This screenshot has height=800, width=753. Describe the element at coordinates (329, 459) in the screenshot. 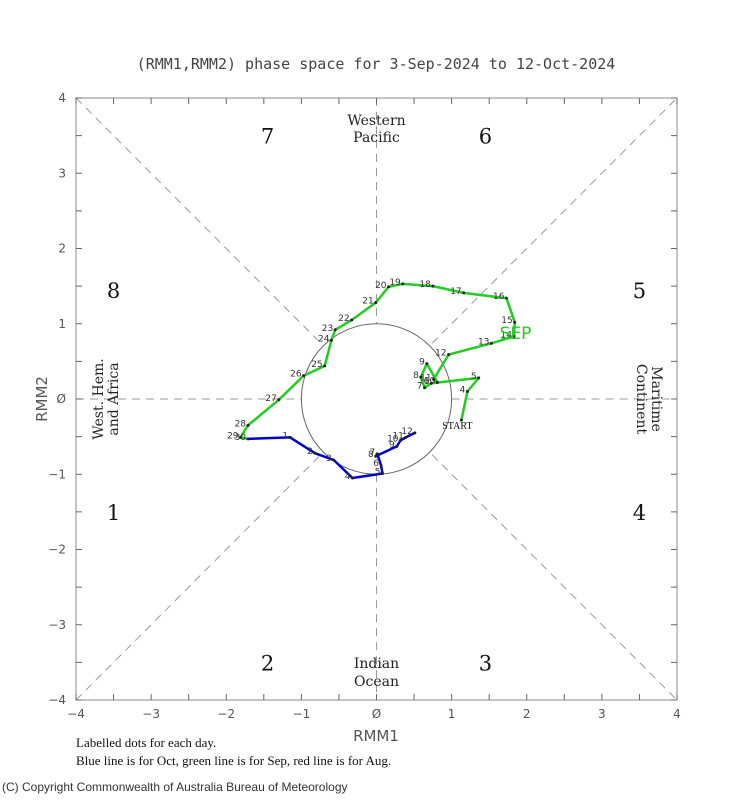

I see `day-label: 3` at that location.